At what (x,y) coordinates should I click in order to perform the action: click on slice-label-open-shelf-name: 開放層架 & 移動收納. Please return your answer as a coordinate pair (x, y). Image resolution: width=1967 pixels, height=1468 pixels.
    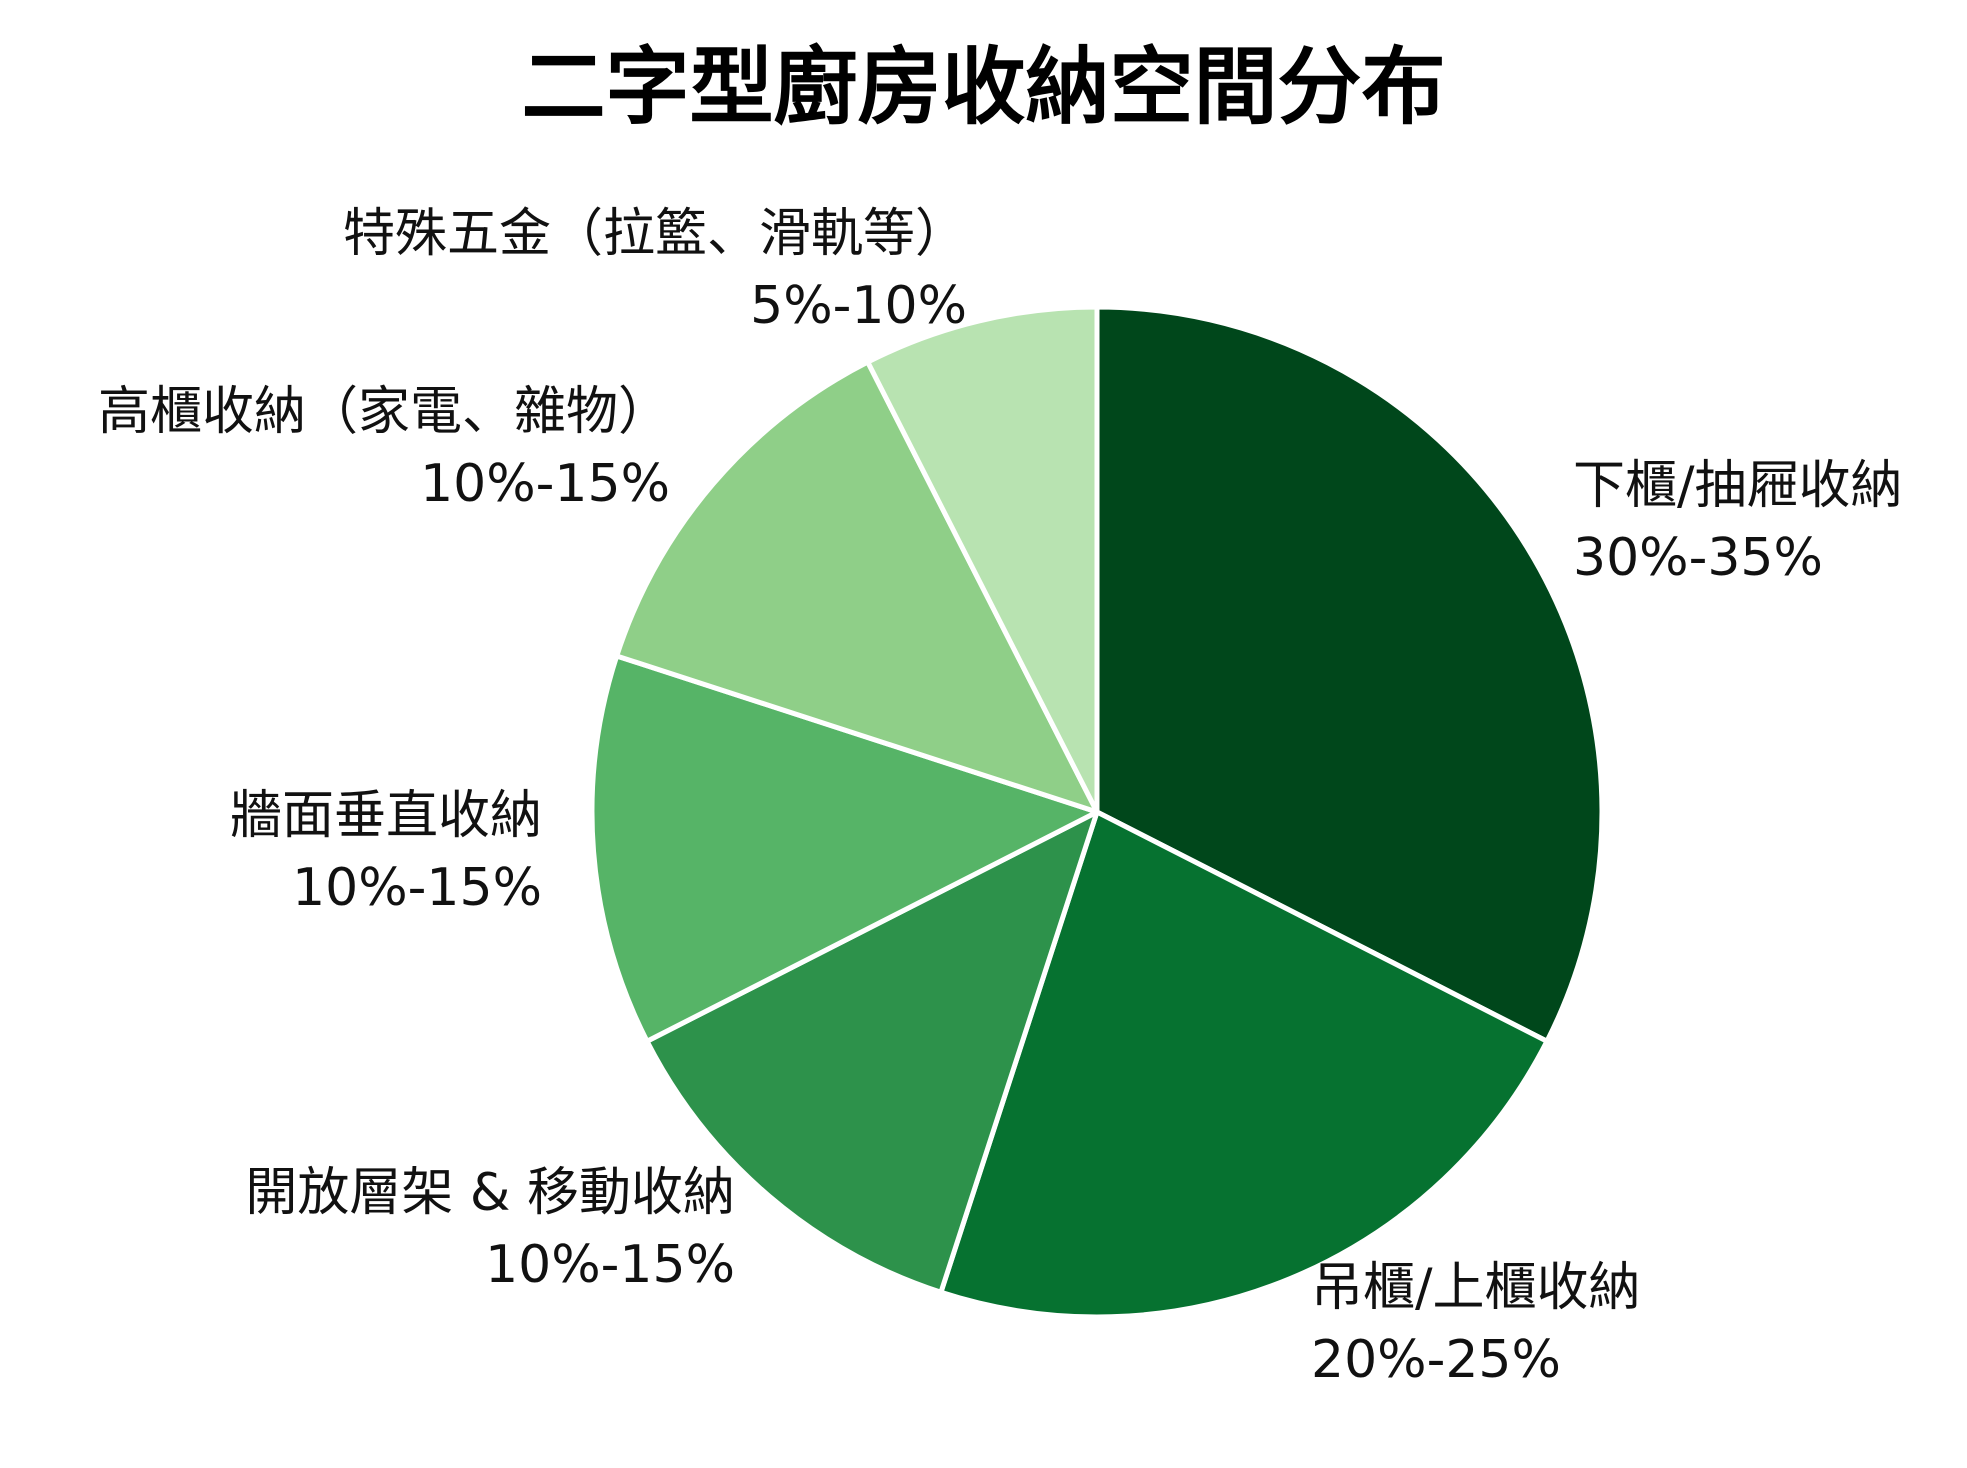
    Looking at the image, I should click on (490, 1193).